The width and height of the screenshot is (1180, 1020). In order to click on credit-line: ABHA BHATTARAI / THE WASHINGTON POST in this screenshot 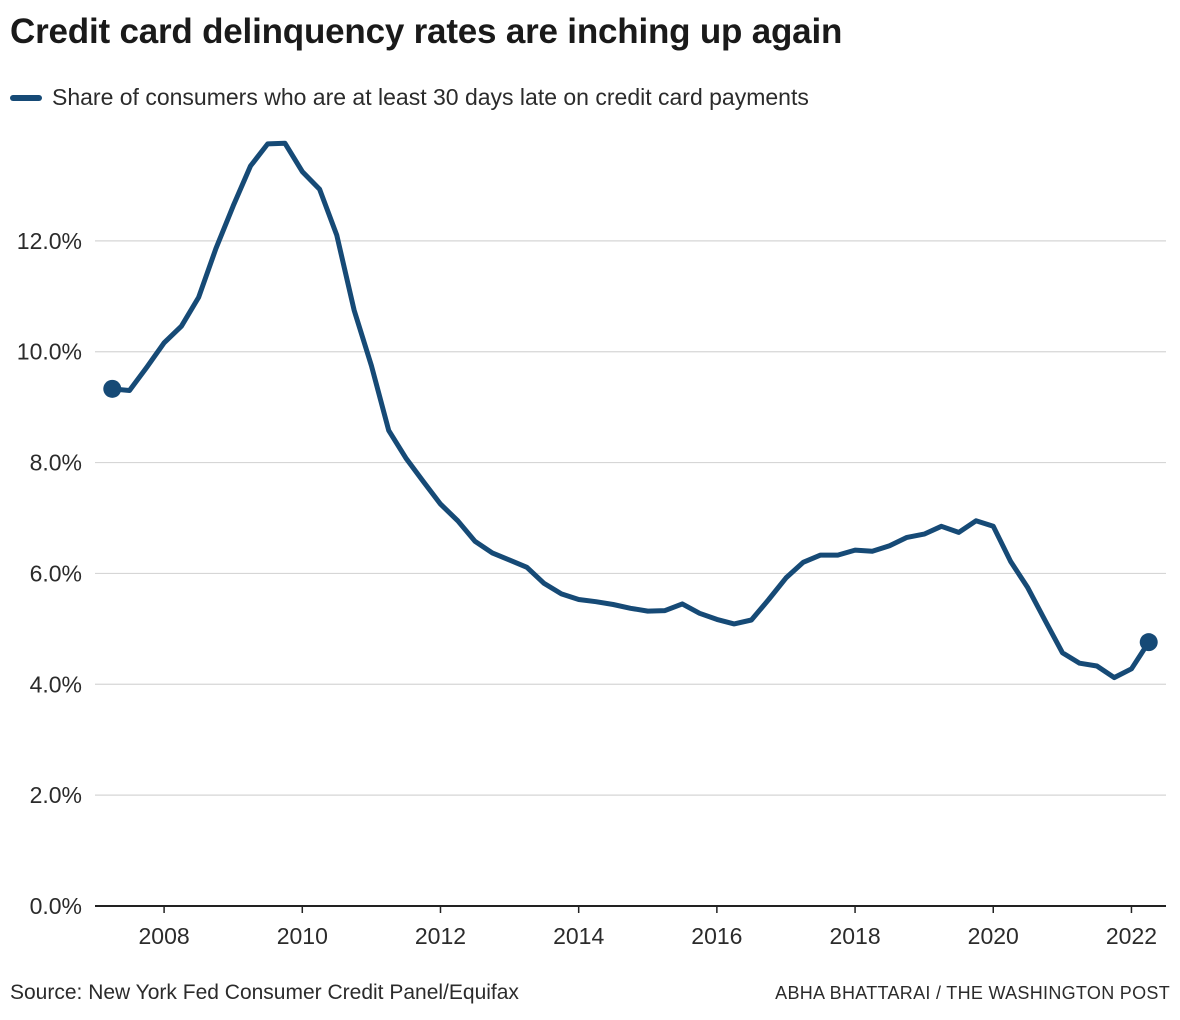, I will do `click(972, 993)`.